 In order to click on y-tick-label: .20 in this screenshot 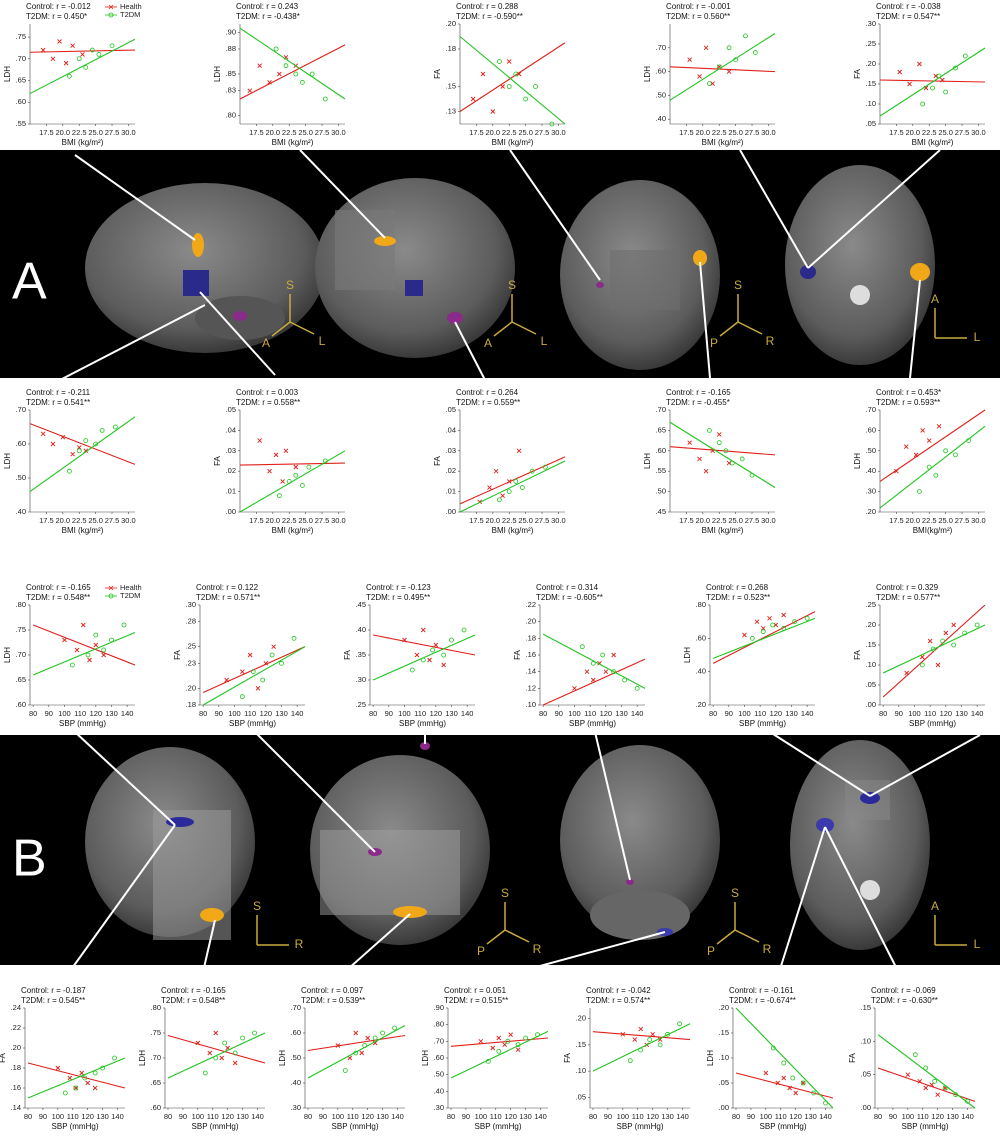, I will do `click(871, 511)`.